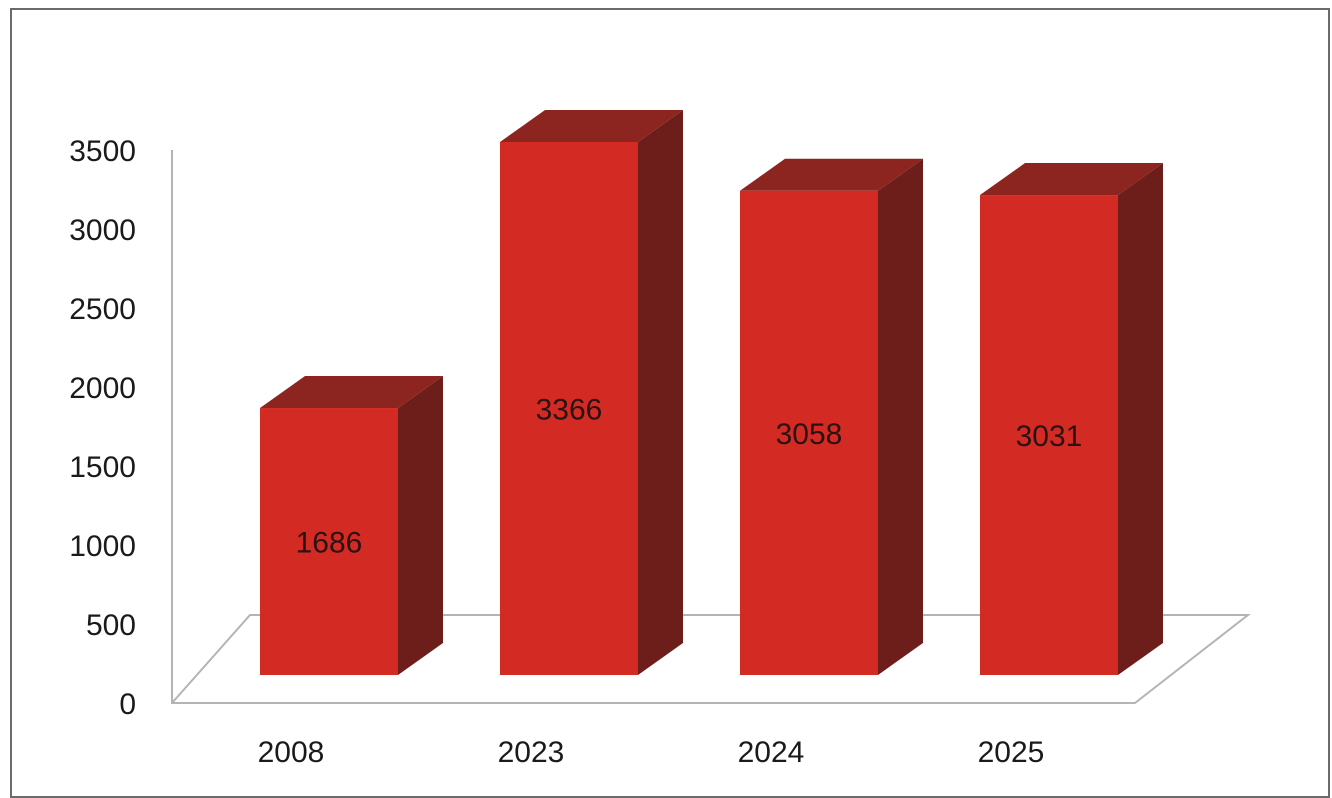  I want to click on data-label: 3366, so click(569, 410).